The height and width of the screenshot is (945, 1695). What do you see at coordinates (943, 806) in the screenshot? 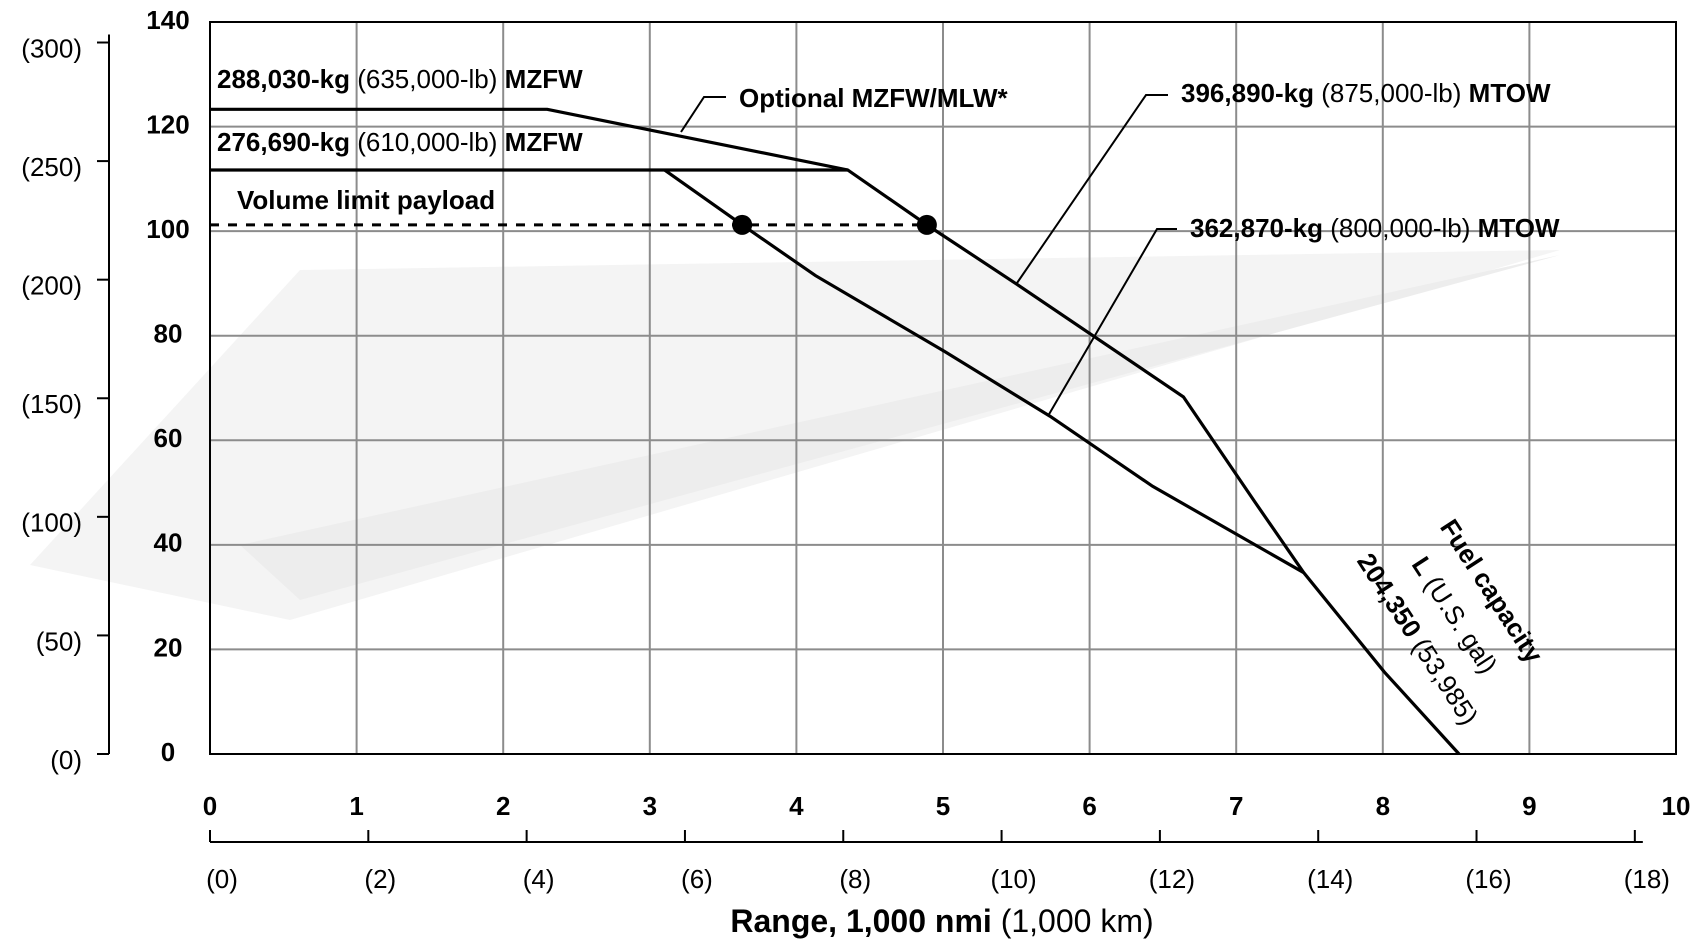
I see `x-tick-label: 5` at bounding box center [943, 806].